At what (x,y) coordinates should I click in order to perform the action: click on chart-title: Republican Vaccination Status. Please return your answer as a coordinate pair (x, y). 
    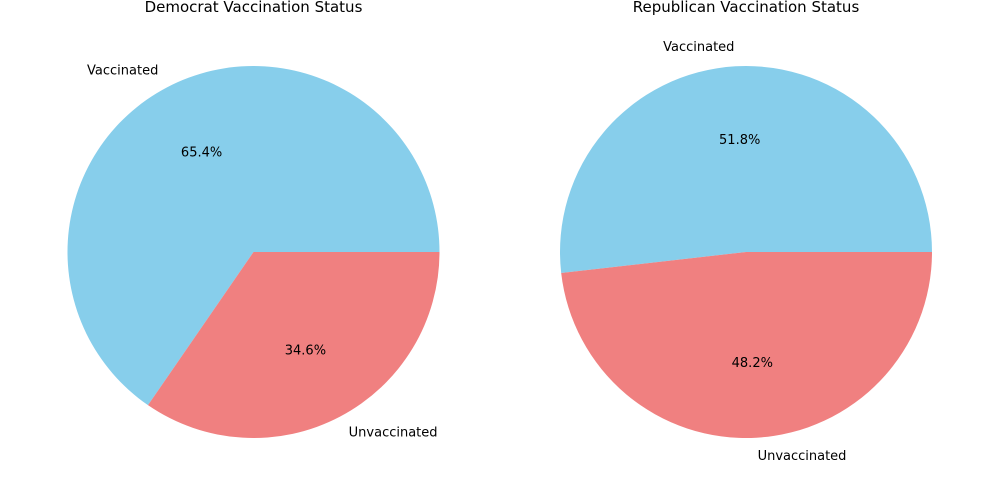
    Looking at the image, I should click on (746, 8).